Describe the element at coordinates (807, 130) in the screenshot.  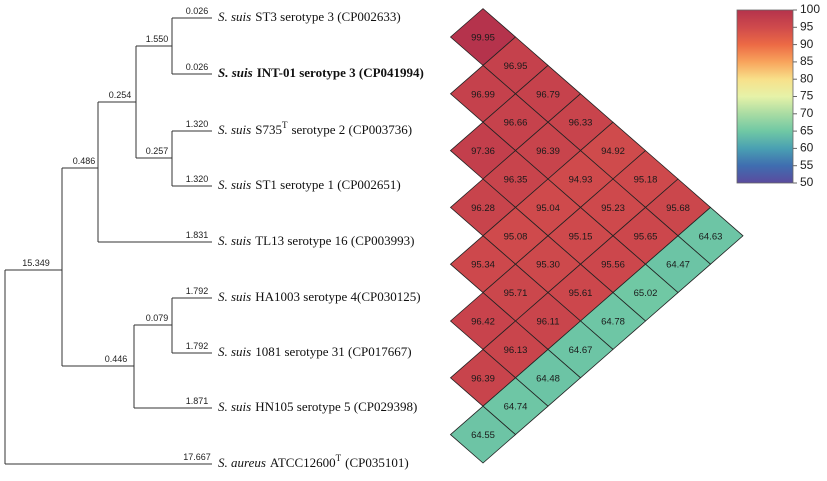
I see `colorbar-tick-label: 65` at that location.